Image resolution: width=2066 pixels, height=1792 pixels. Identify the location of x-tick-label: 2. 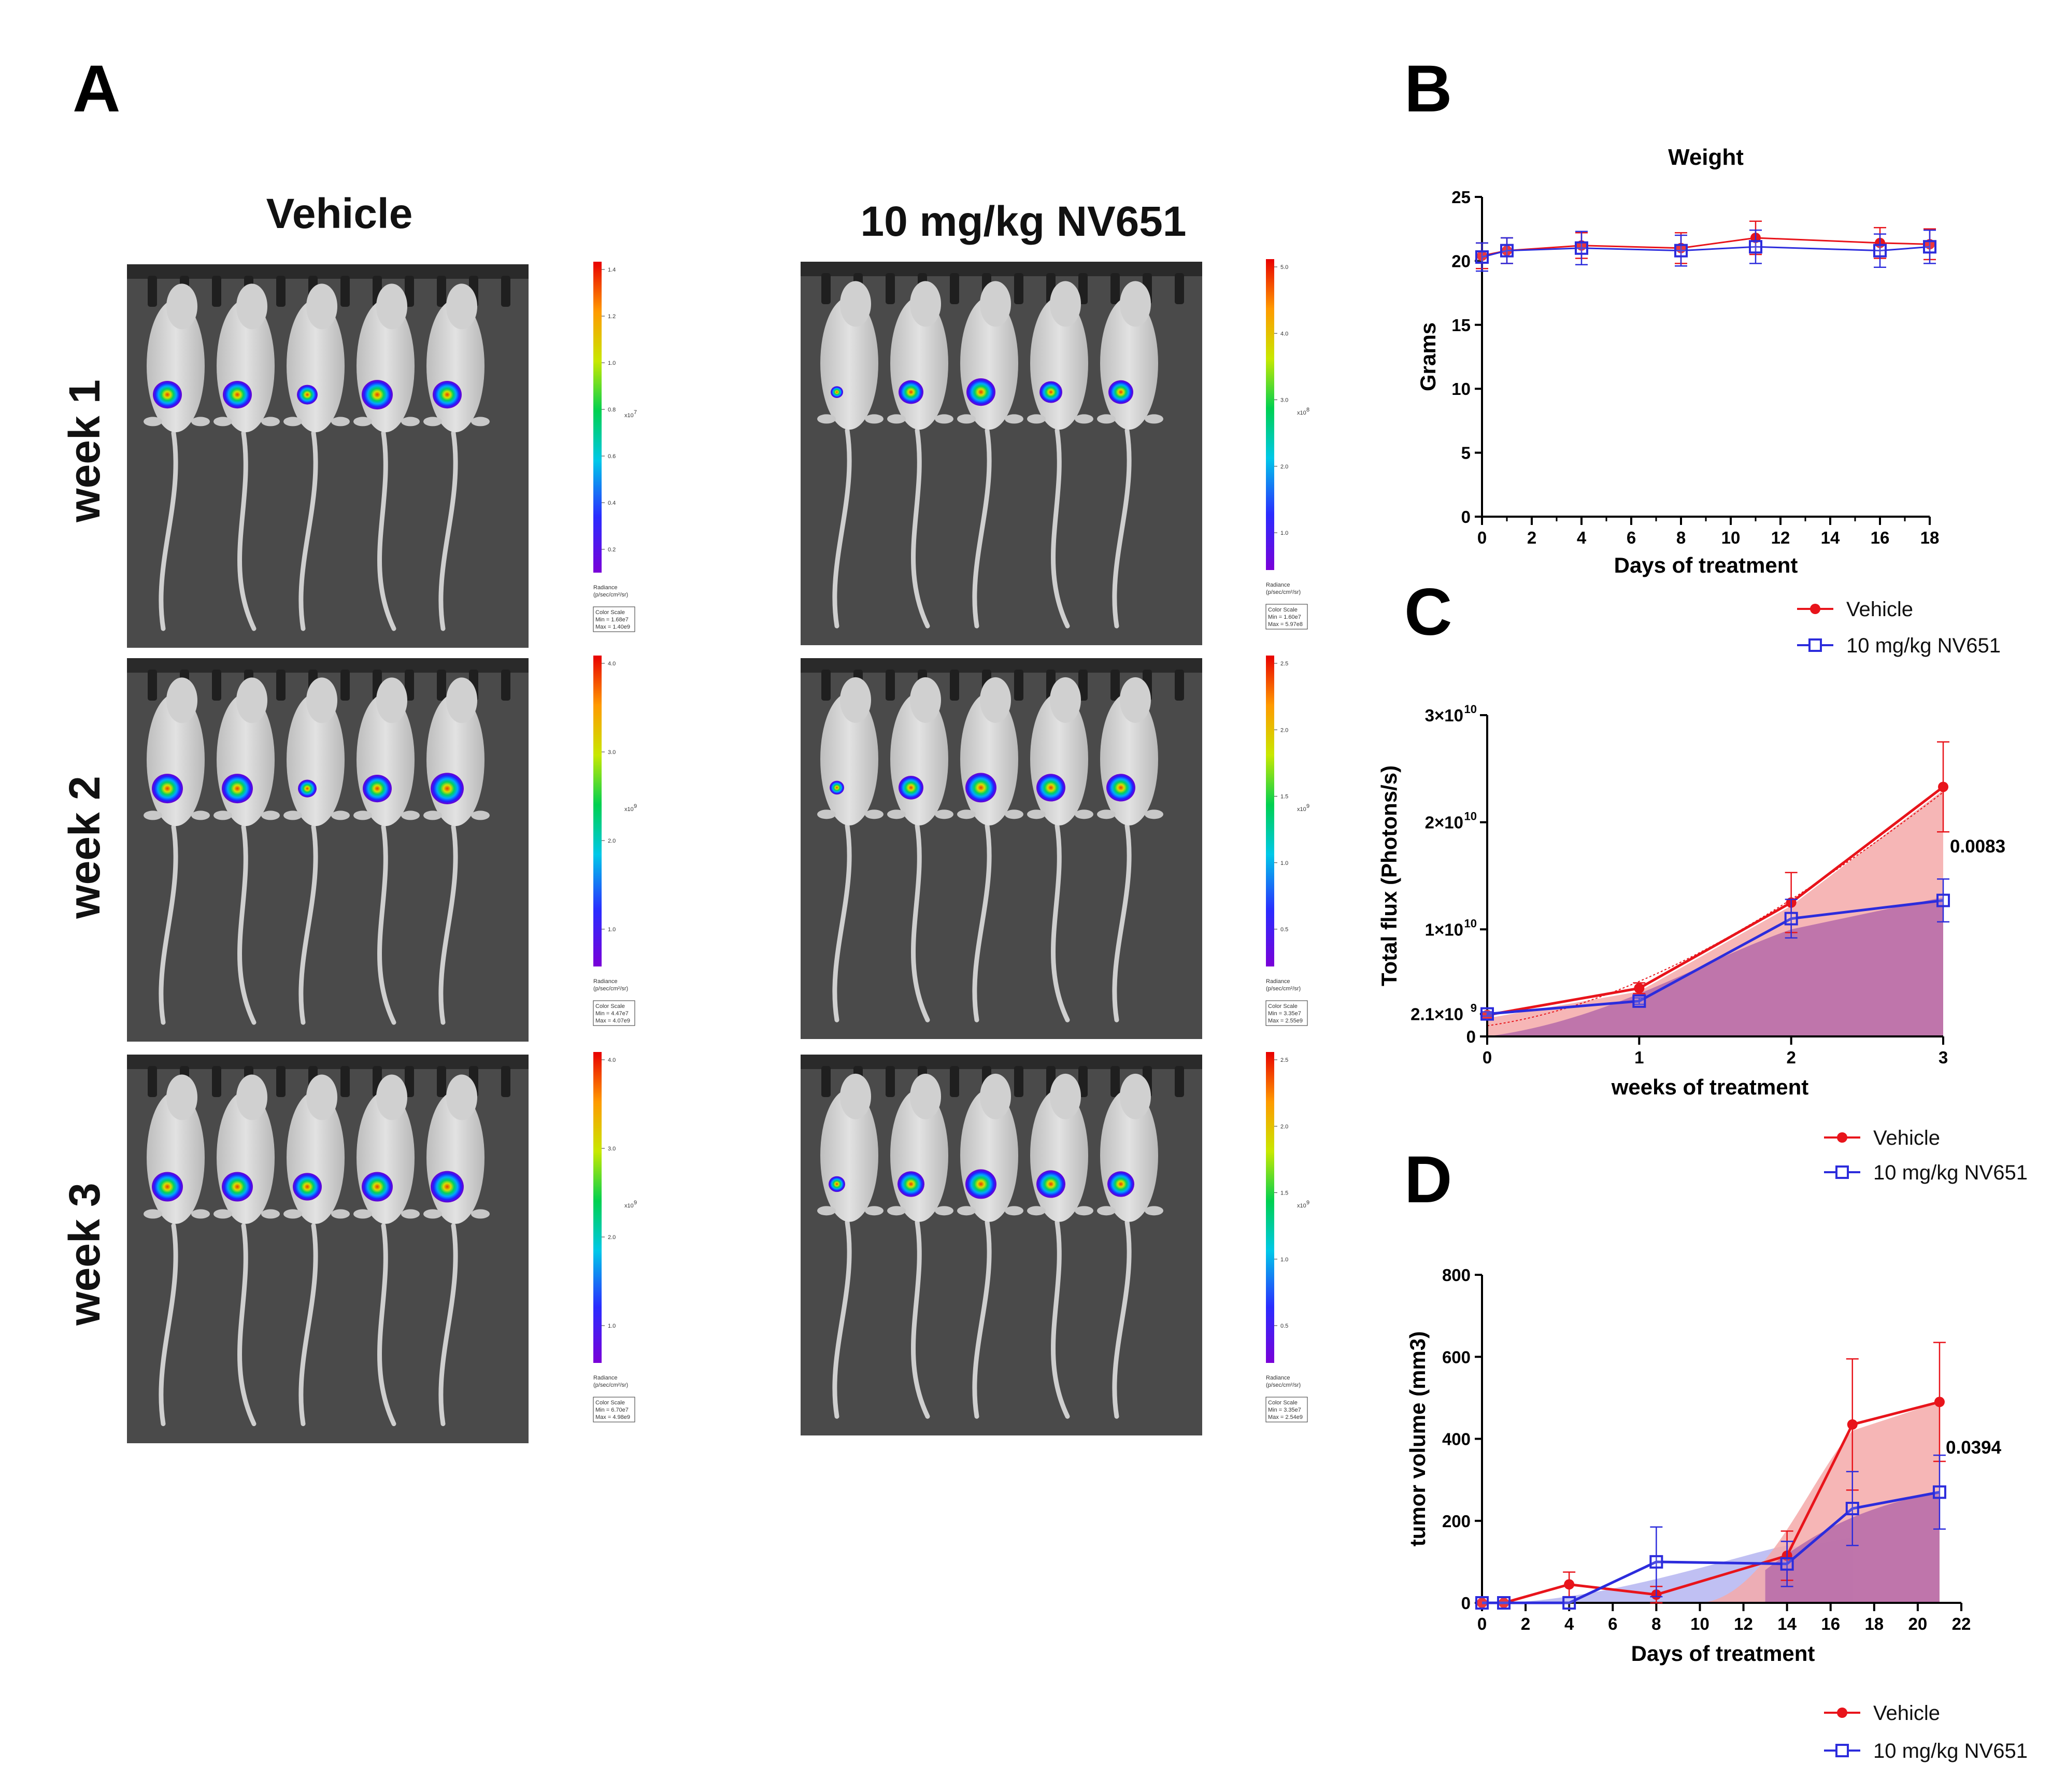
(1525, 1623).